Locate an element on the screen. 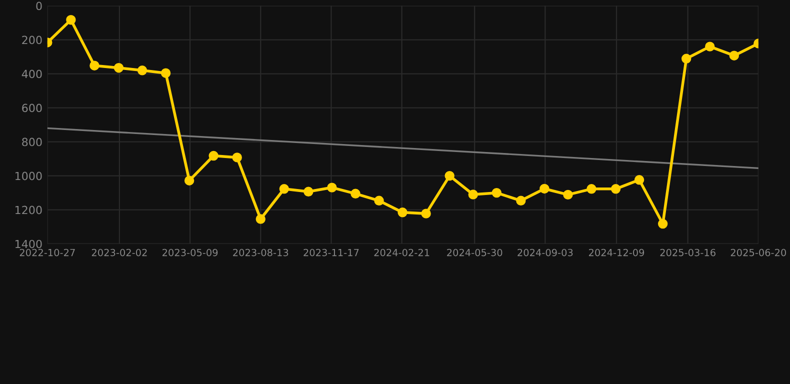  y-tick-label: 0 is located at coordinates (39, 6).